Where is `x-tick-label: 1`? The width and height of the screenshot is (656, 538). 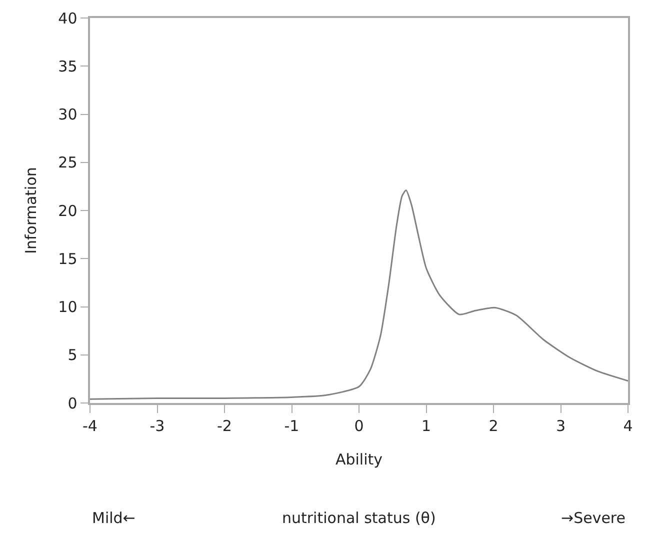 x-tick-label: 1 is located at coordinates (426, 425).